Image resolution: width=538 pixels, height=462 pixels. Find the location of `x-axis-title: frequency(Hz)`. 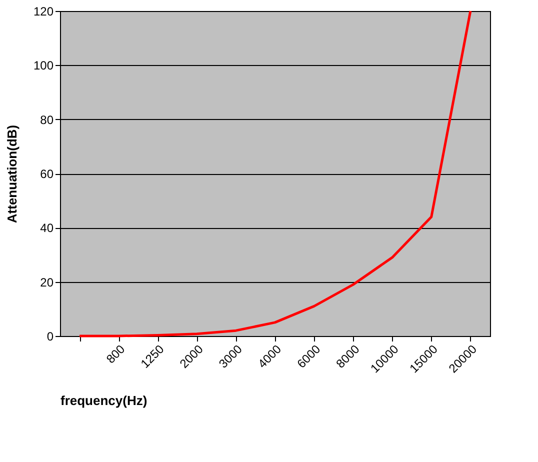

x-axis-title: frequency(Hz) is located at coordinates (104, 400).